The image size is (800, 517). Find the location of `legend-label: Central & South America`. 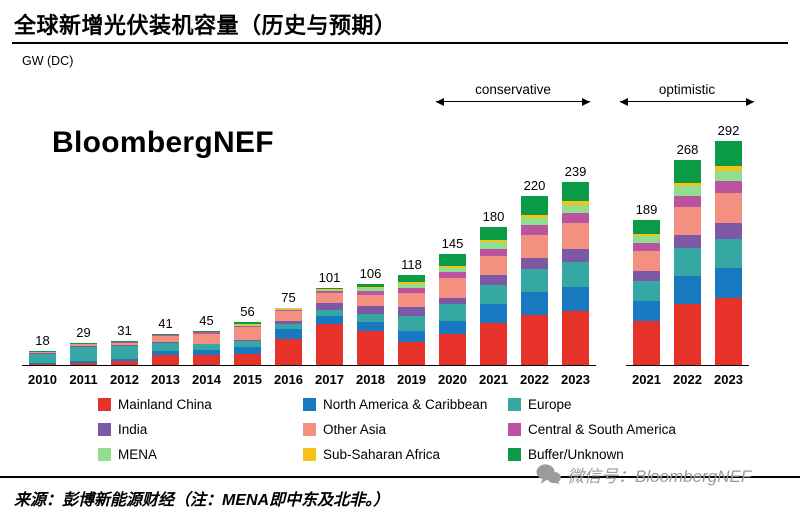

legend-label: Central & South America is located at coordinates (602, 429).